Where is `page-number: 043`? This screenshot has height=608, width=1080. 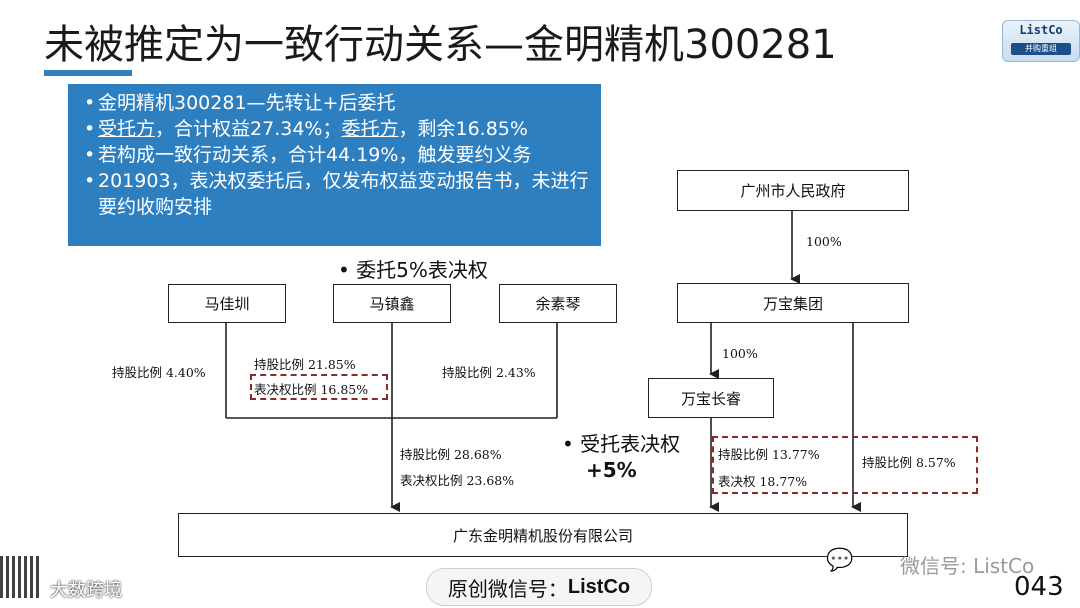 page-number: 043 is located at coordinates (1039, 587).